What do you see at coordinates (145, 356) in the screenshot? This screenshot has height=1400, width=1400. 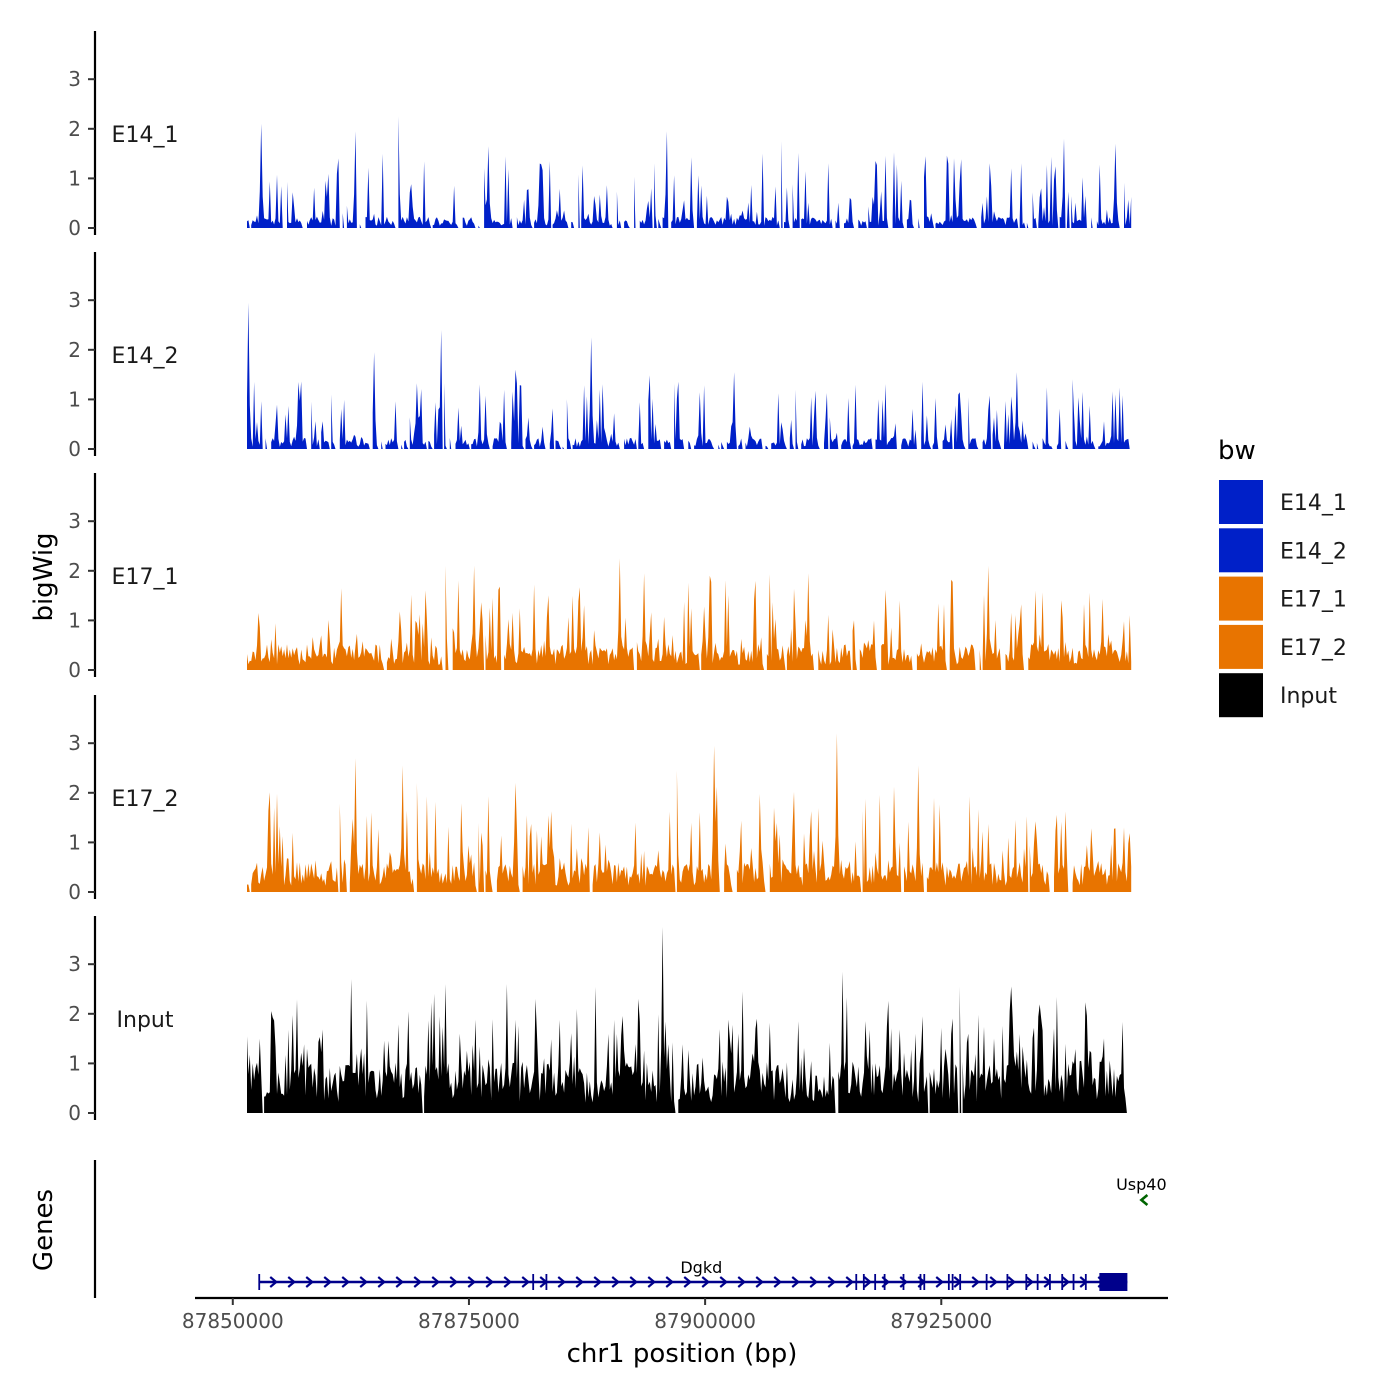 I see `track-label: E14_2` at bounding box center [145, 356].